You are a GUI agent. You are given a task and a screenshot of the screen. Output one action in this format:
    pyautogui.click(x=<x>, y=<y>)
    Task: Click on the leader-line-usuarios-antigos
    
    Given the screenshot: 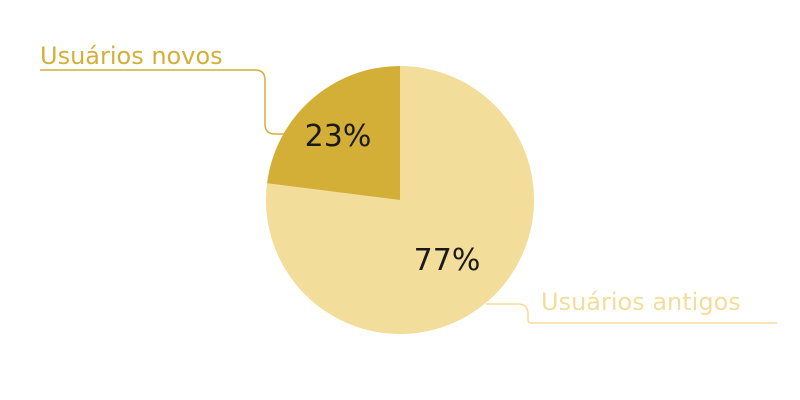 What is the action you would take?
    pyautogui.click(x=631, y=313)
    